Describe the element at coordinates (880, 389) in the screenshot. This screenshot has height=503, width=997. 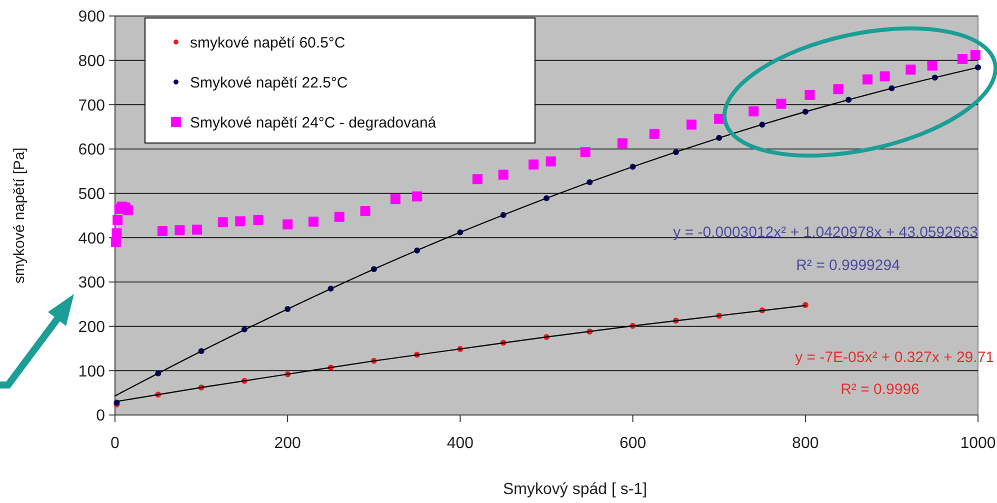
I see `annotation: R² = 0.9996` at that location.